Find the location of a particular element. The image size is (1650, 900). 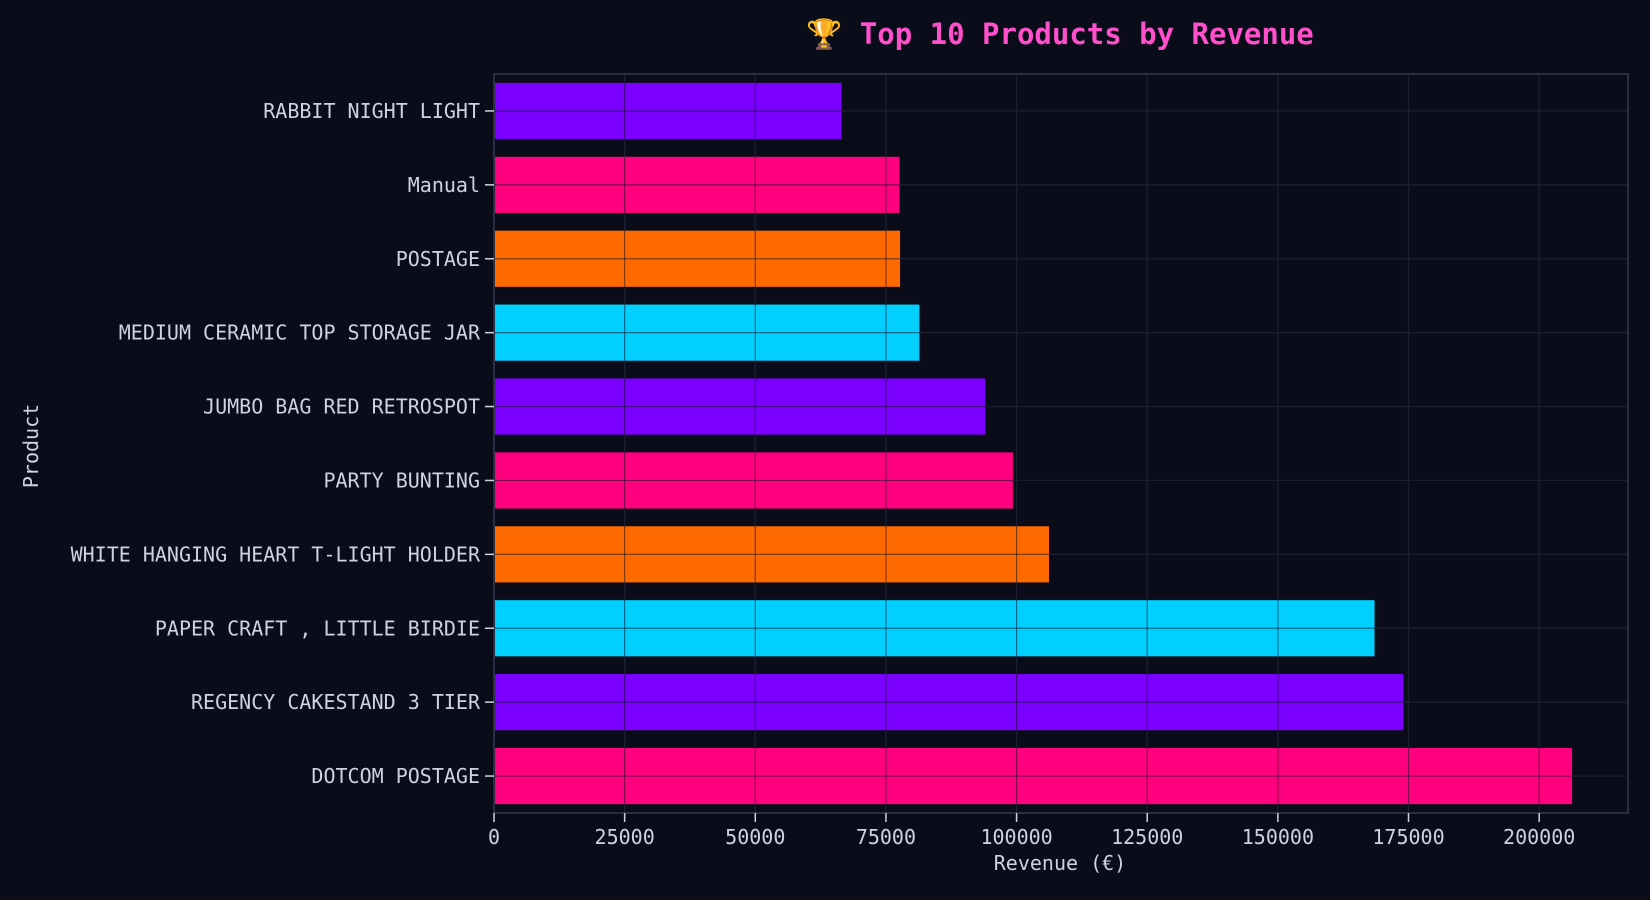

y-tick-label: MEDIUM CERAMIC TOP STORAGE JAR is located at coordinates (300, 333).